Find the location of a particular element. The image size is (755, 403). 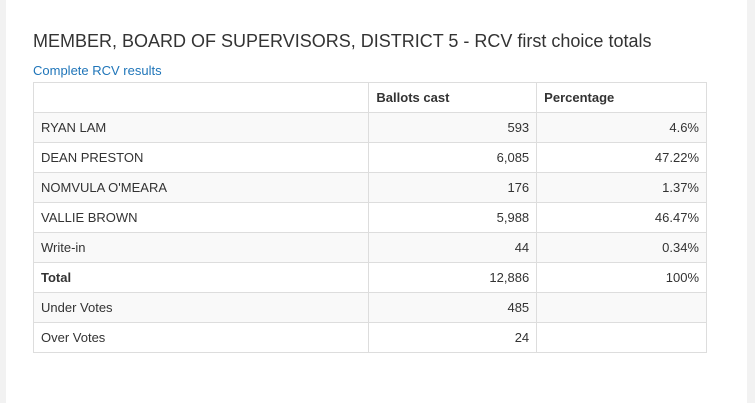

ballots-cast: 176 is located at coordinates (453, 187).